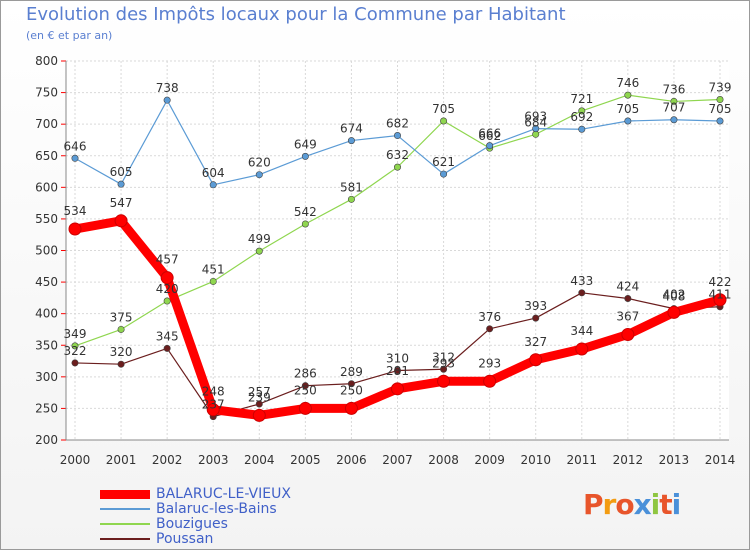 Image resolution: width=750 pixels, height=550 pixels. Describe the element at coordinates (75, 460) in the screenshot. I see `x-tick-label: 2000` at that location.